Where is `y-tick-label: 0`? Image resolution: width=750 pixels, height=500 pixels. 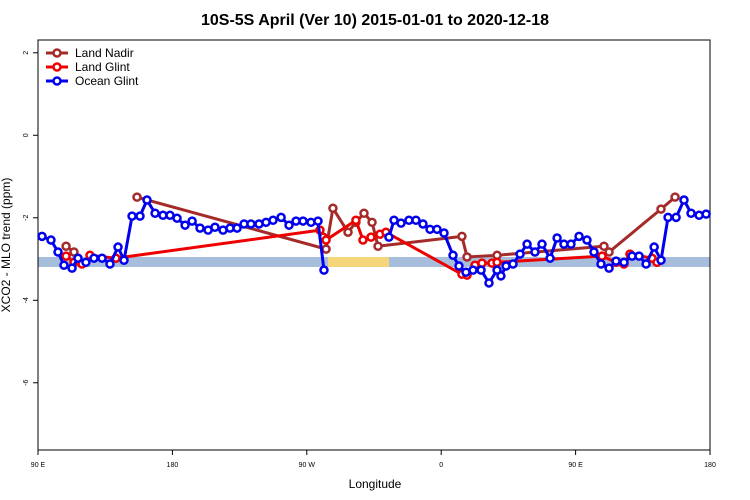
y-tick-label: 0 is located at coordinates (26, 135).